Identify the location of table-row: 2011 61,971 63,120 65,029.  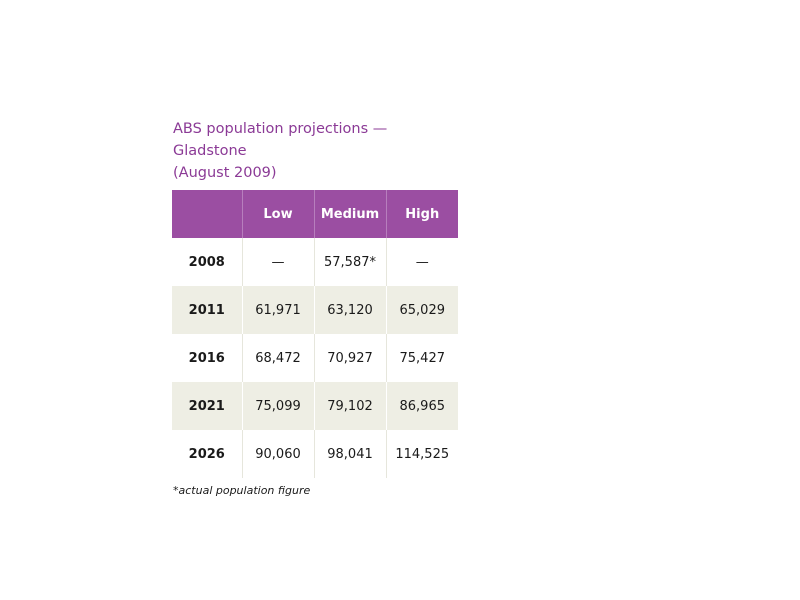
(315, 310).